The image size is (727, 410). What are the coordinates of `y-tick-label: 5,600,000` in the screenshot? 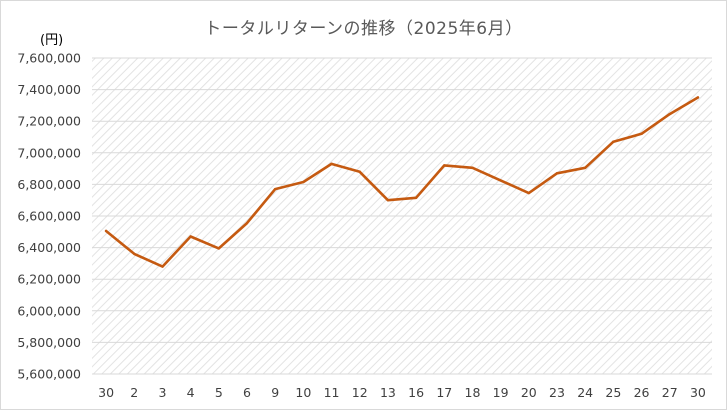 It's located at (49, 374).